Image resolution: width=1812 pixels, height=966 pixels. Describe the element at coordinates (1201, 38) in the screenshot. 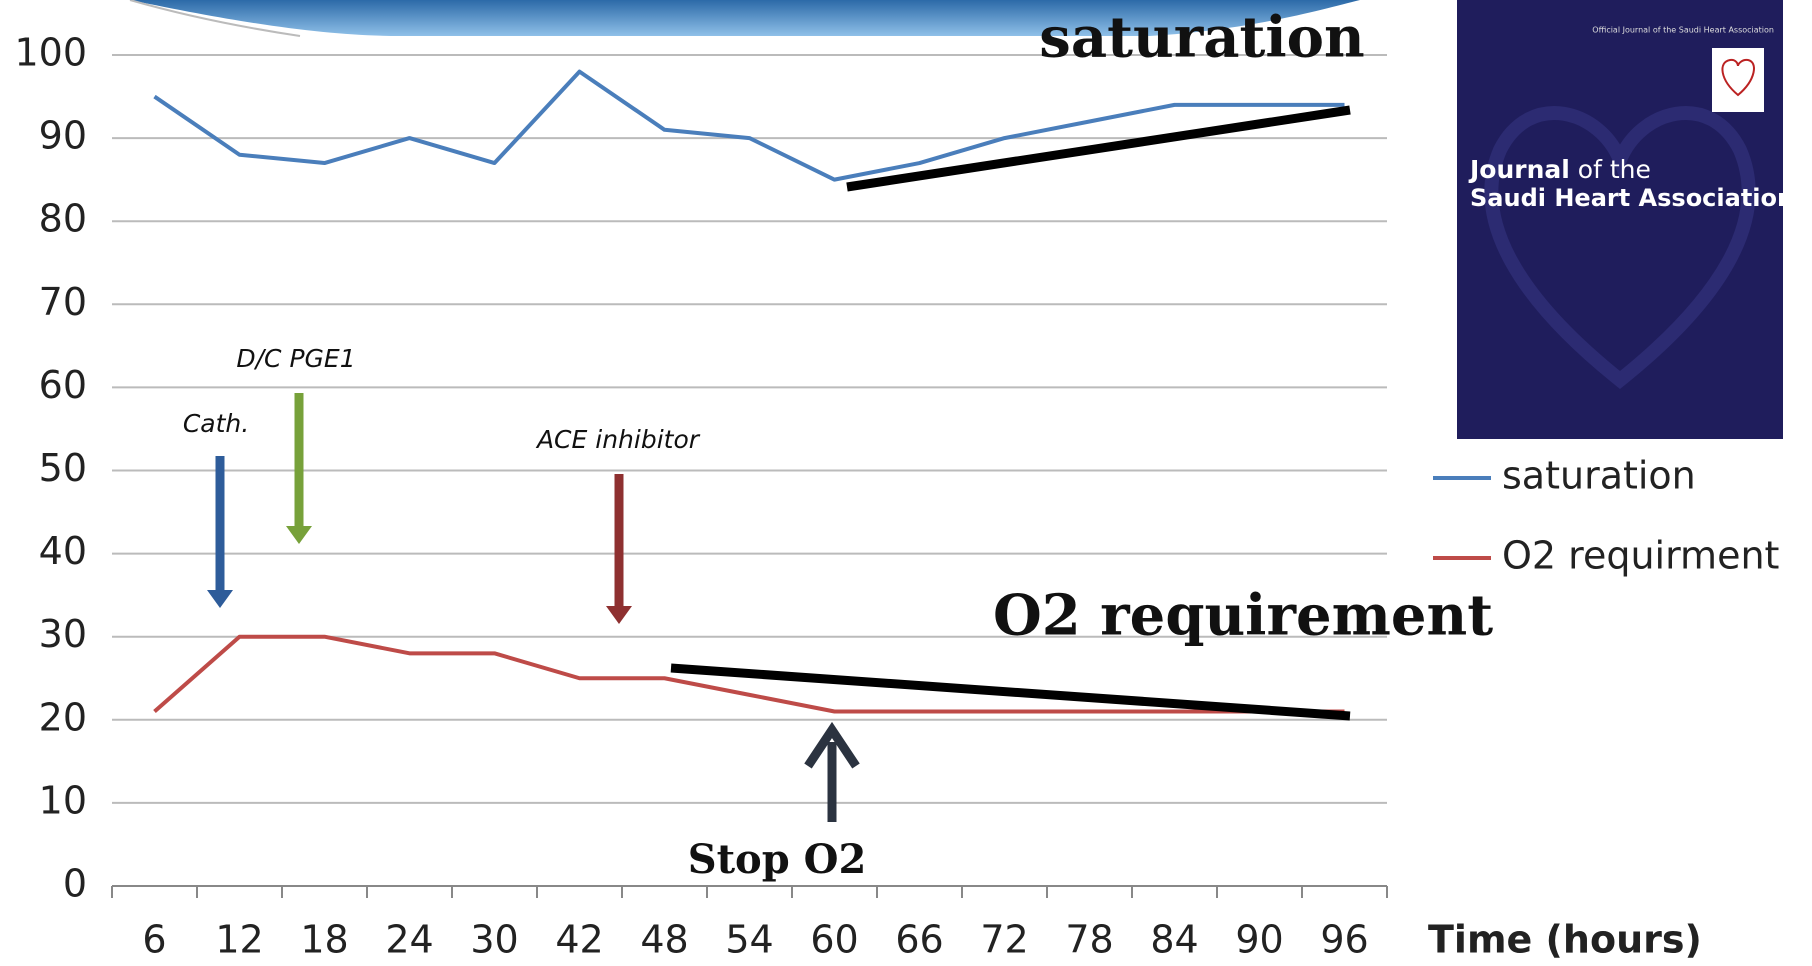

I see `annotation: saturation` at that location.